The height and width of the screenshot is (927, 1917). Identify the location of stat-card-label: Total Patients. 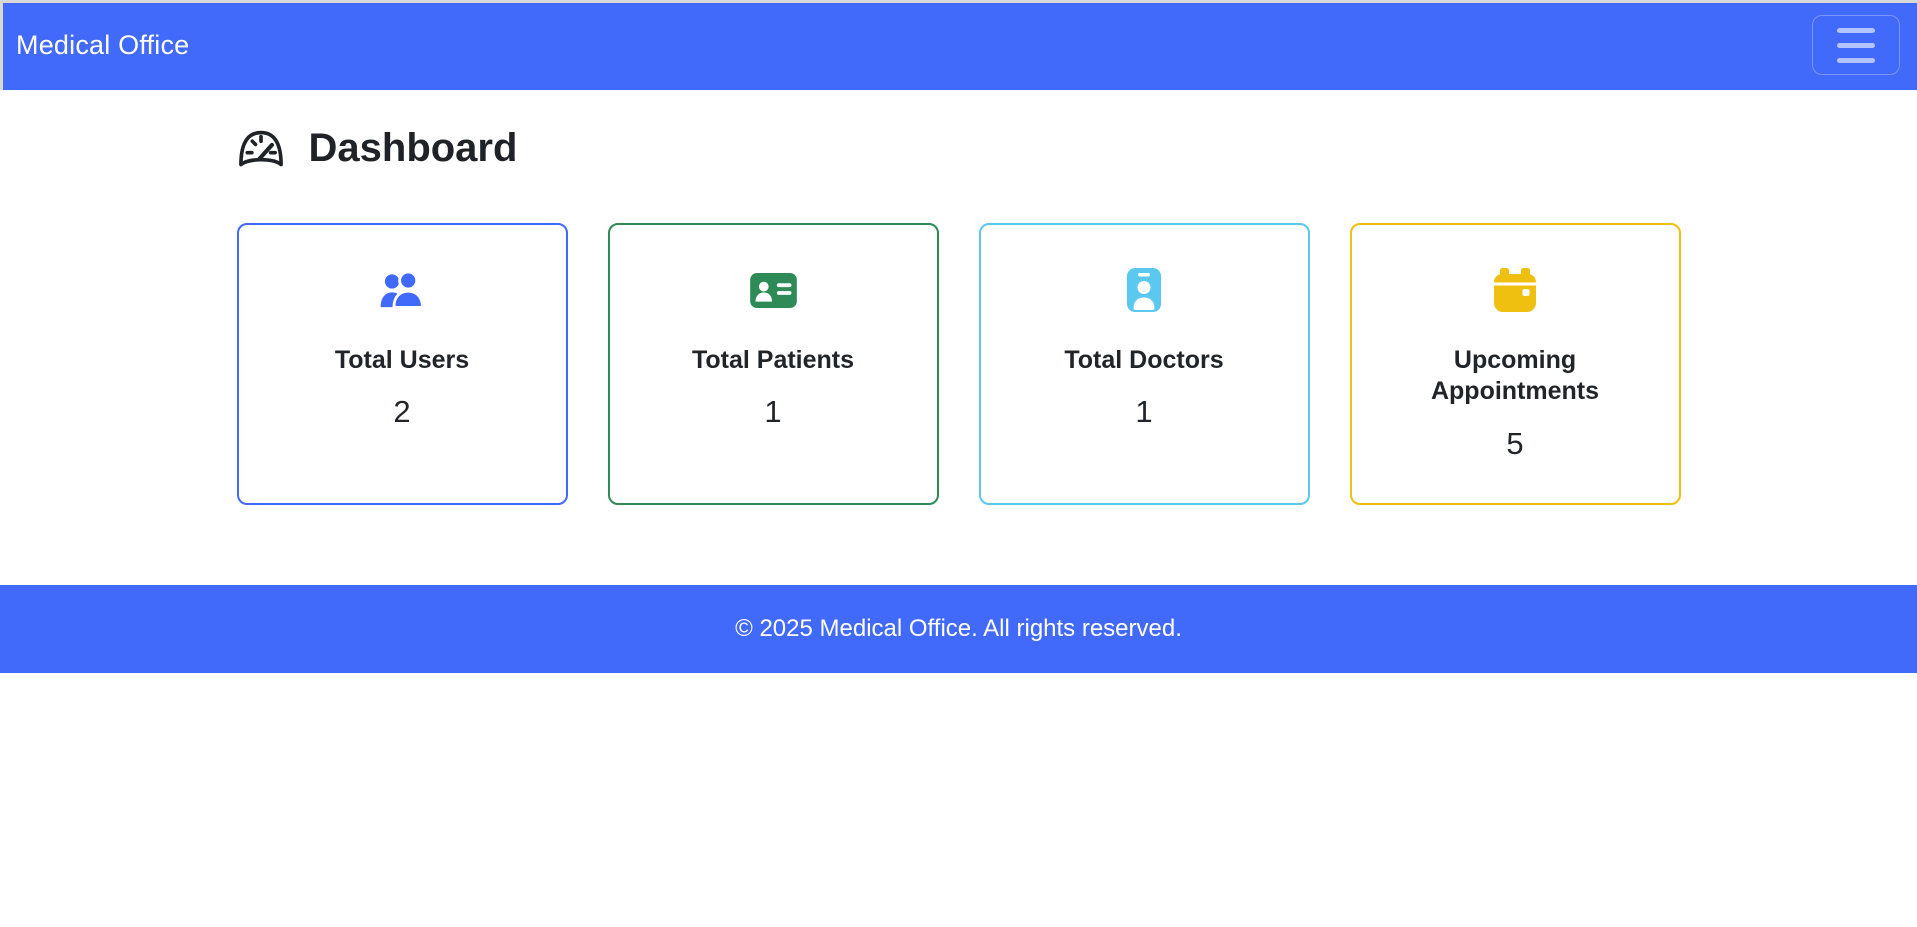
(773, 360).